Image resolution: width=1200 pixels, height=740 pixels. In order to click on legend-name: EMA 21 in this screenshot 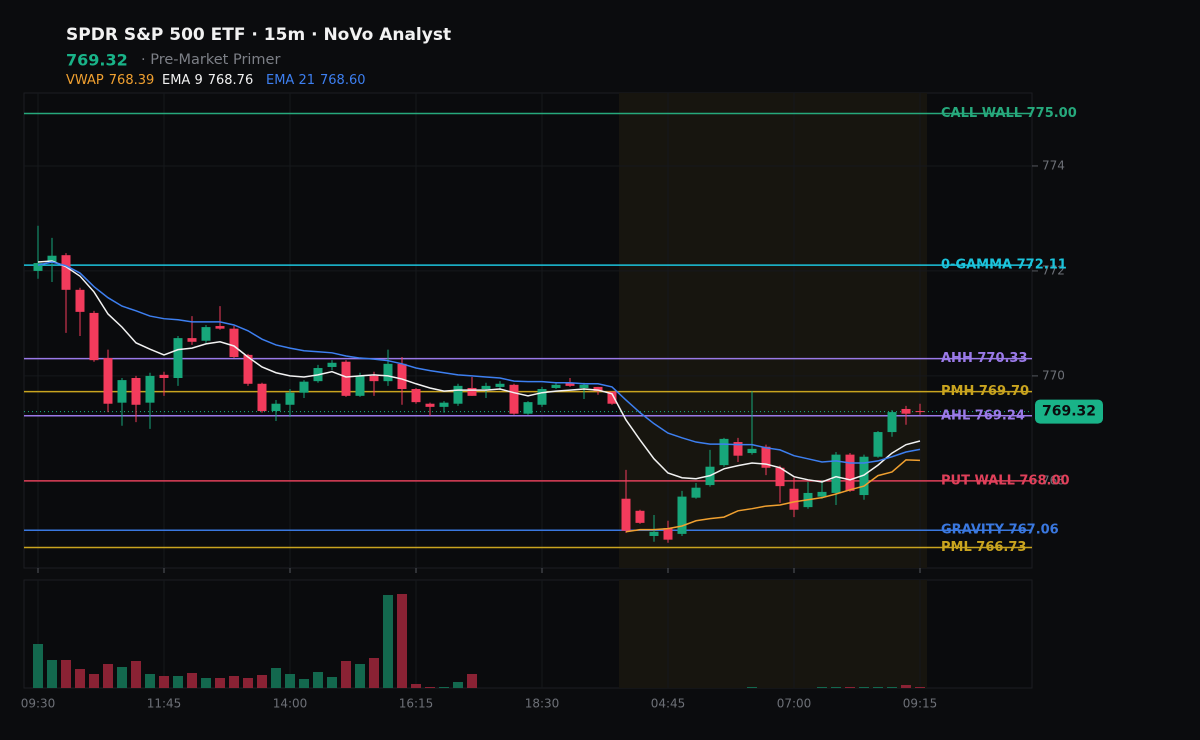, I will do `click(290, 80)`.